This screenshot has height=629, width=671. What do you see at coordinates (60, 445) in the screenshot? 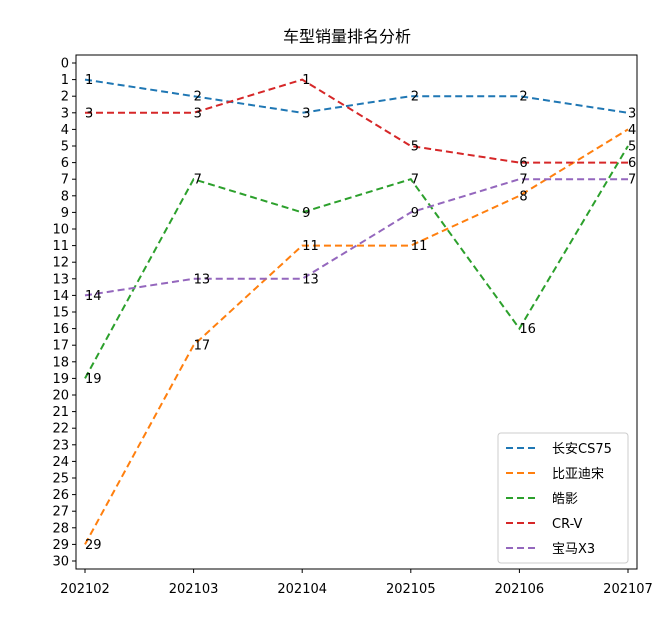
I see `y-tick-label: 23` at bounding box center [60, 445].